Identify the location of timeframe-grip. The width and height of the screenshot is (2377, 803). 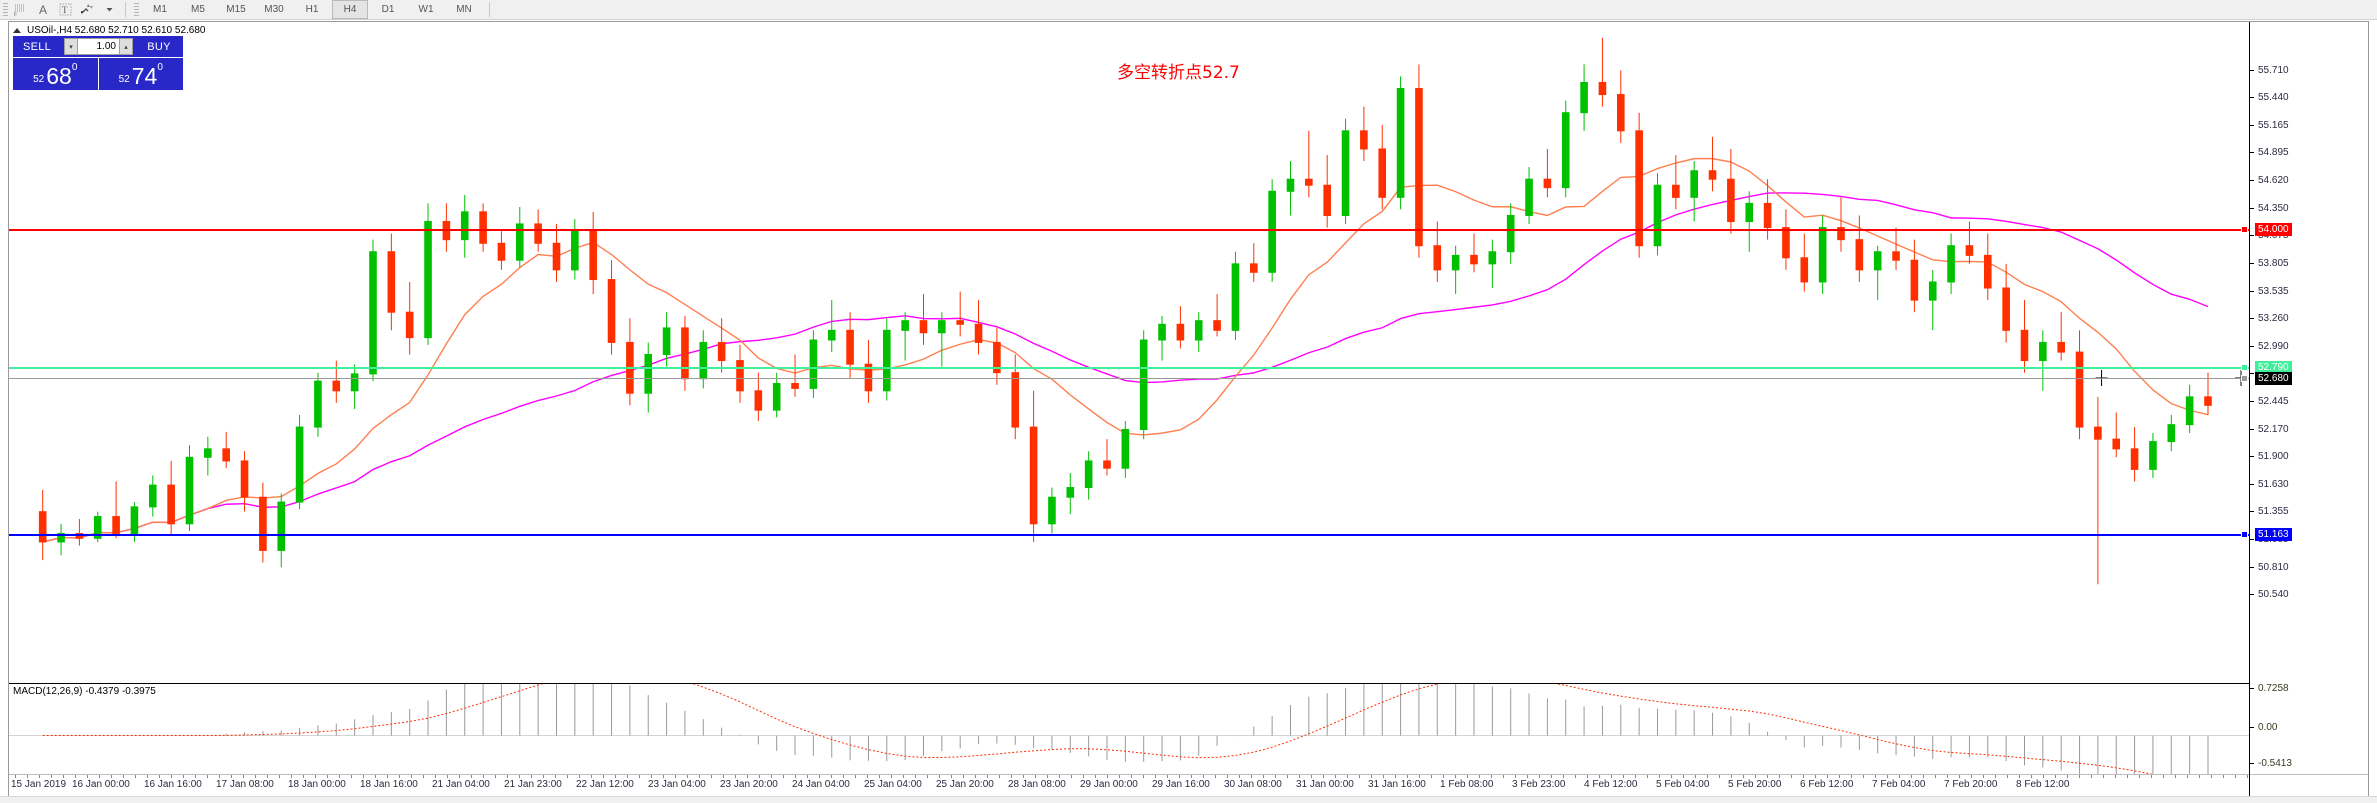
(136, 9).